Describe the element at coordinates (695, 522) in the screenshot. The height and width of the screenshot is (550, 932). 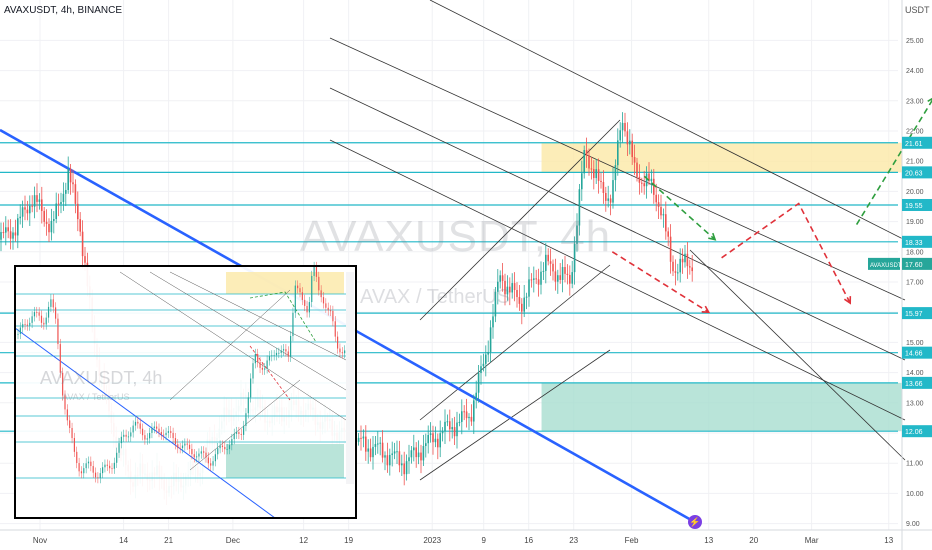
I see `flash-icon: ⚡` at that location.